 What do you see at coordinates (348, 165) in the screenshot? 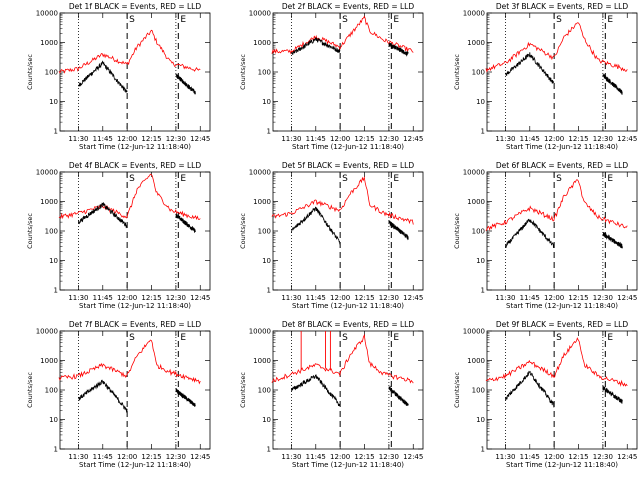
I see `chart-title: Det 5f BLACK = Events, RED = LLD` at bounding box center [348, 165].